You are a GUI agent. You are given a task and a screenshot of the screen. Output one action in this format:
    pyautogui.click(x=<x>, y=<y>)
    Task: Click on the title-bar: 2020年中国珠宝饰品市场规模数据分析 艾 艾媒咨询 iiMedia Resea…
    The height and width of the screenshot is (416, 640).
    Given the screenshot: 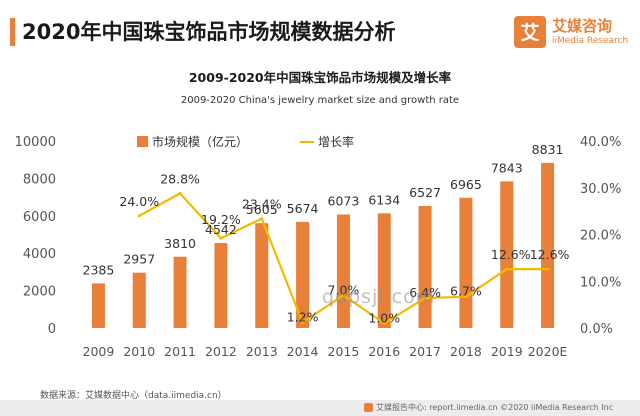 What is the action you would take?
    pyautogui.click(x=320, y=32)
    